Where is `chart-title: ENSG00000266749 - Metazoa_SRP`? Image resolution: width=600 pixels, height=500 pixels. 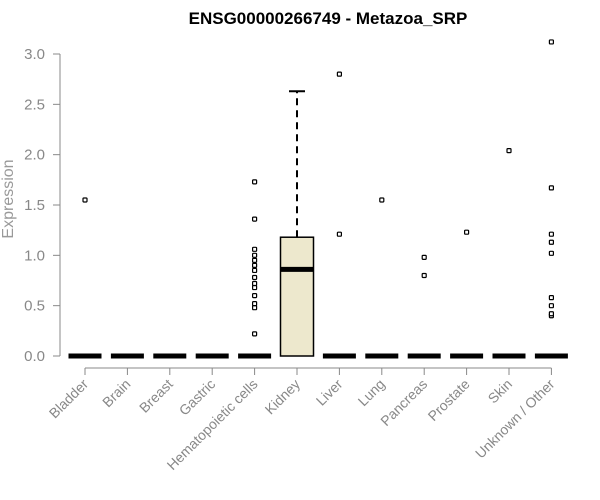 chart-title: ENSG00000266749 - Metazoa_SRP is located at coordinates (328, 18).